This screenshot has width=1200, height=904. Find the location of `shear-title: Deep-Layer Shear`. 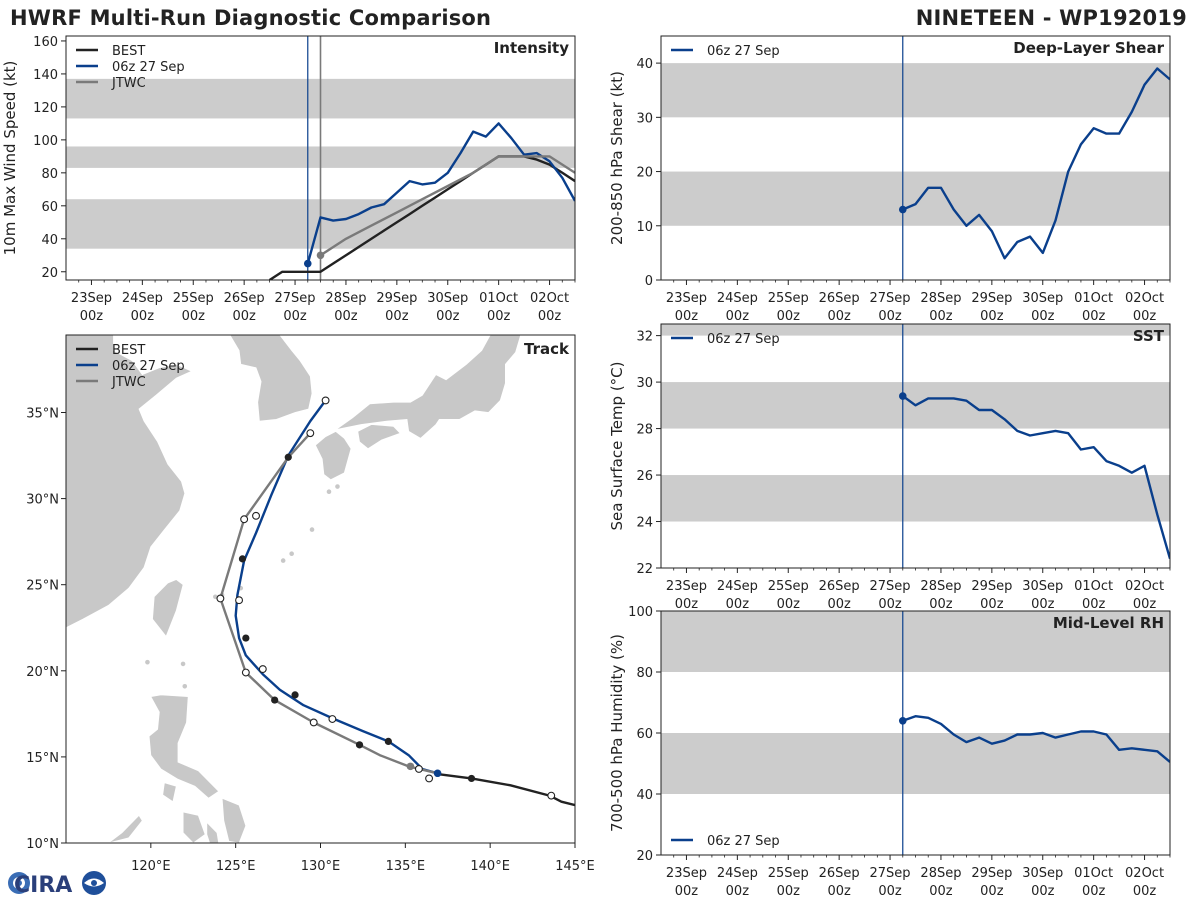

shear-title: Deep-Layer Shear is located at coordinates (1088, 48).